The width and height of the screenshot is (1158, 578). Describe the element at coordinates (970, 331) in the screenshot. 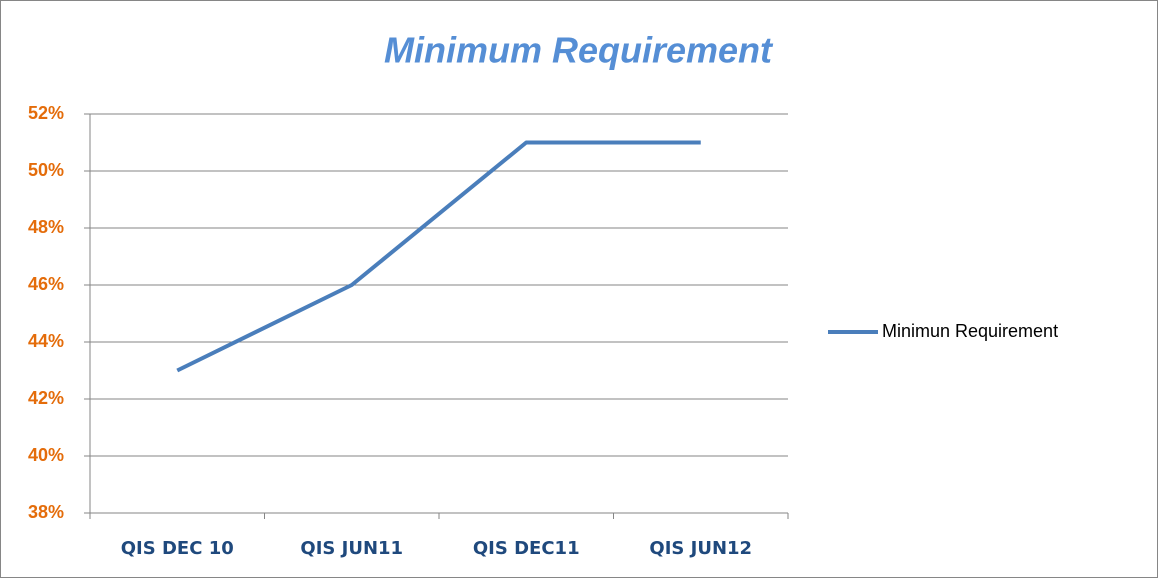

I see `legend-label: Minimun Requirement` at that location.